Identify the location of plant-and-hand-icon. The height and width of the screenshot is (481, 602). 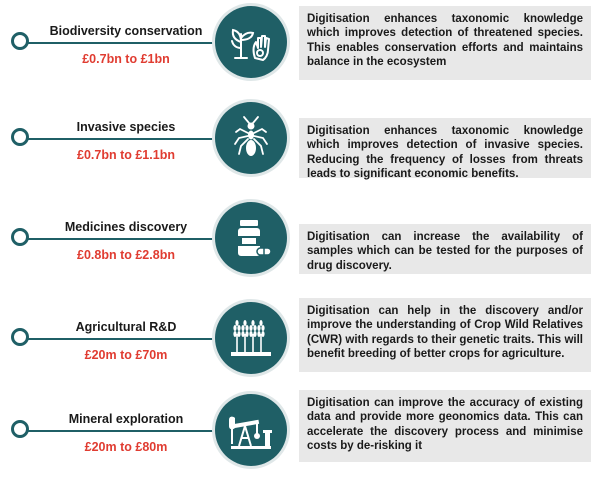
(250, 44).